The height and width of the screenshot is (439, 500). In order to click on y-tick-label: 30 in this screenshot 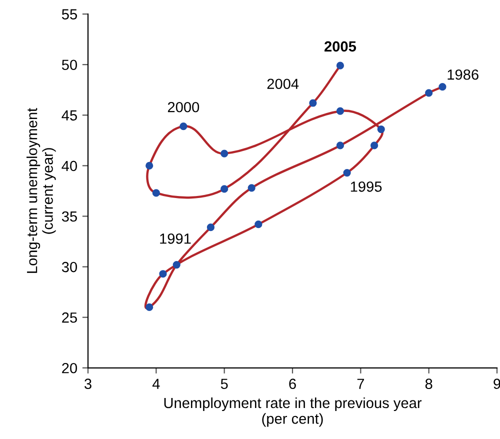, I will do `click(70, 267)`.